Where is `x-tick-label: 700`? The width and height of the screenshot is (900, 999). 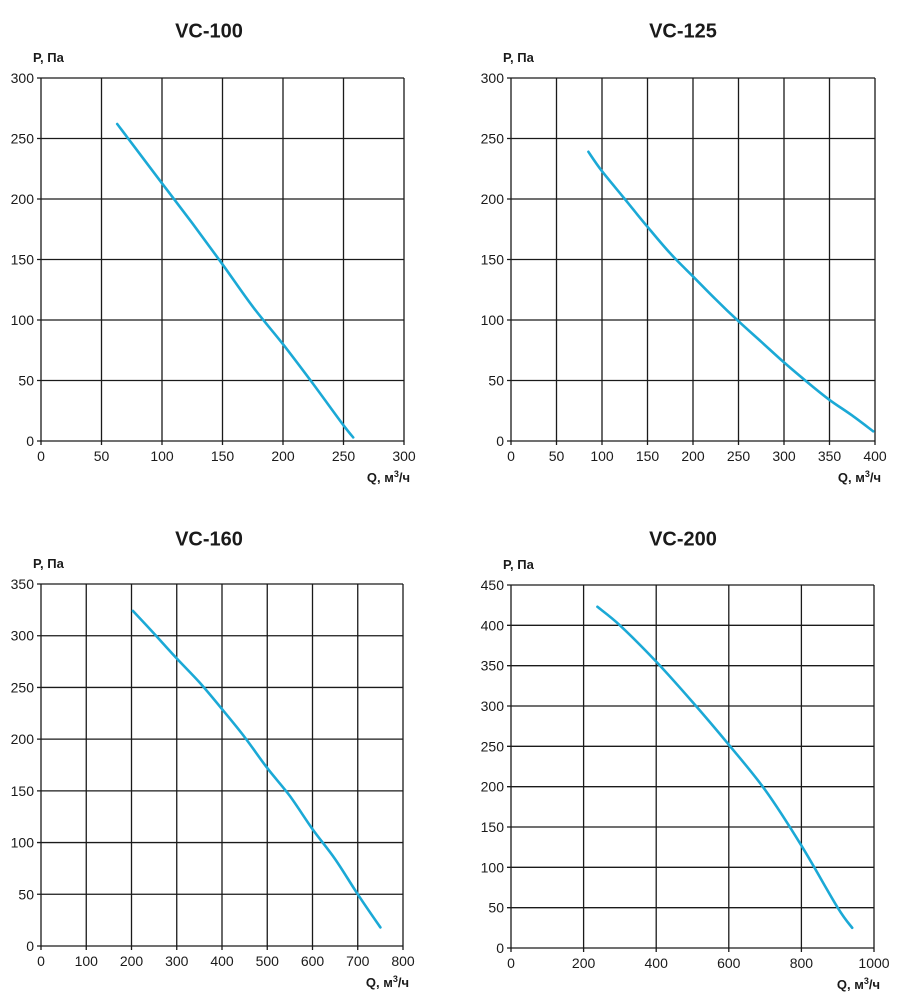 x-tick-label: 700 is located at coordinates (358, 961).